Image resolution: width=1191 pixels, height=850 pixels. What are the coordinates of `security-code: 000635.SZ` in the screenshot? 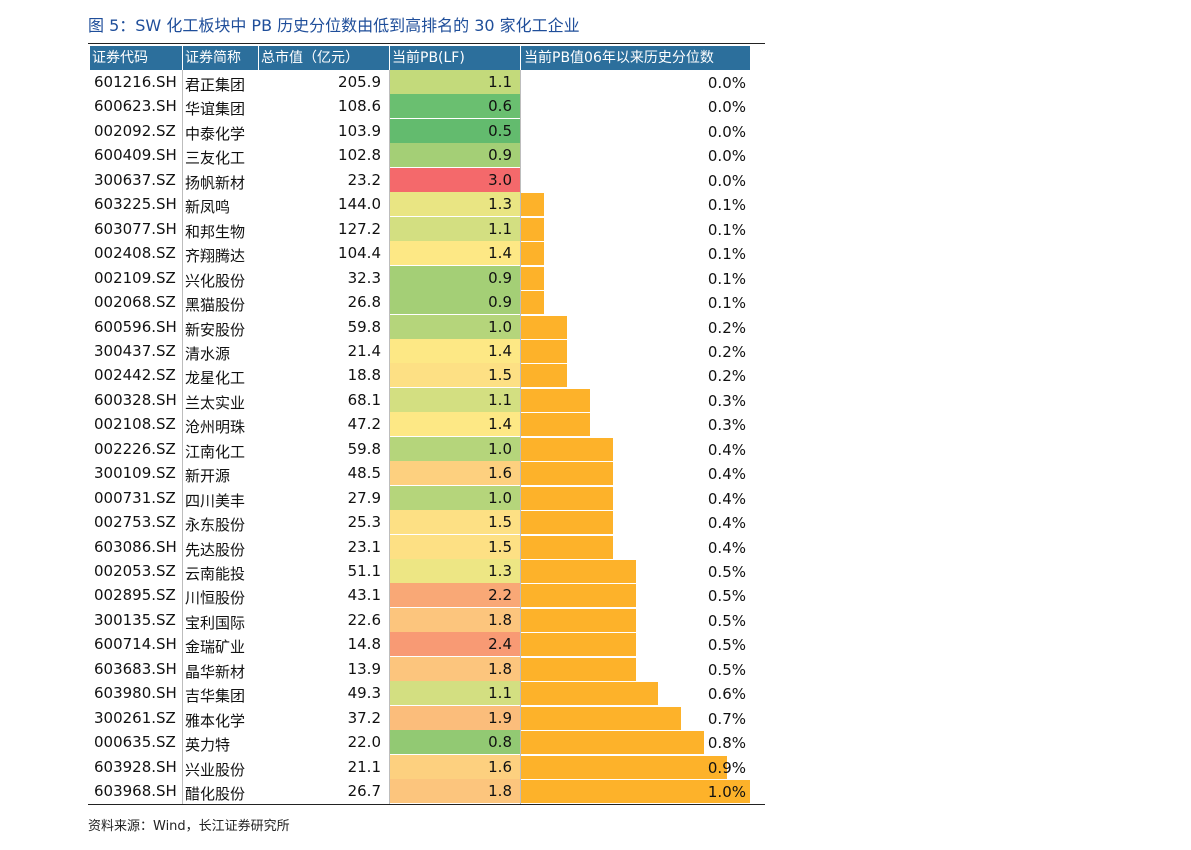 It's located at (135, 742).